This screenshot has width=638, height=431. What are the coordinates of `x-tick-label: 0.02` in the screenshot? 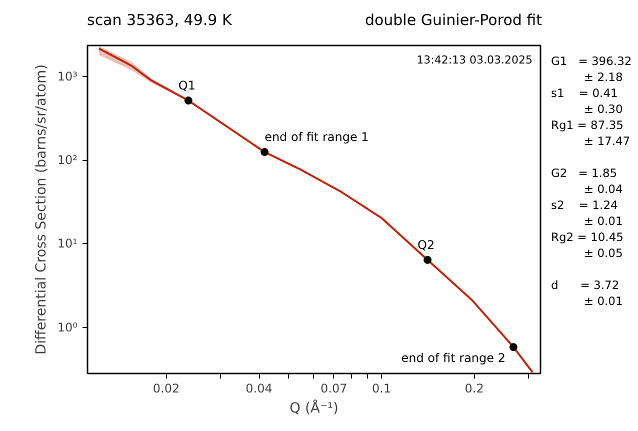 It's located at (166, 389).